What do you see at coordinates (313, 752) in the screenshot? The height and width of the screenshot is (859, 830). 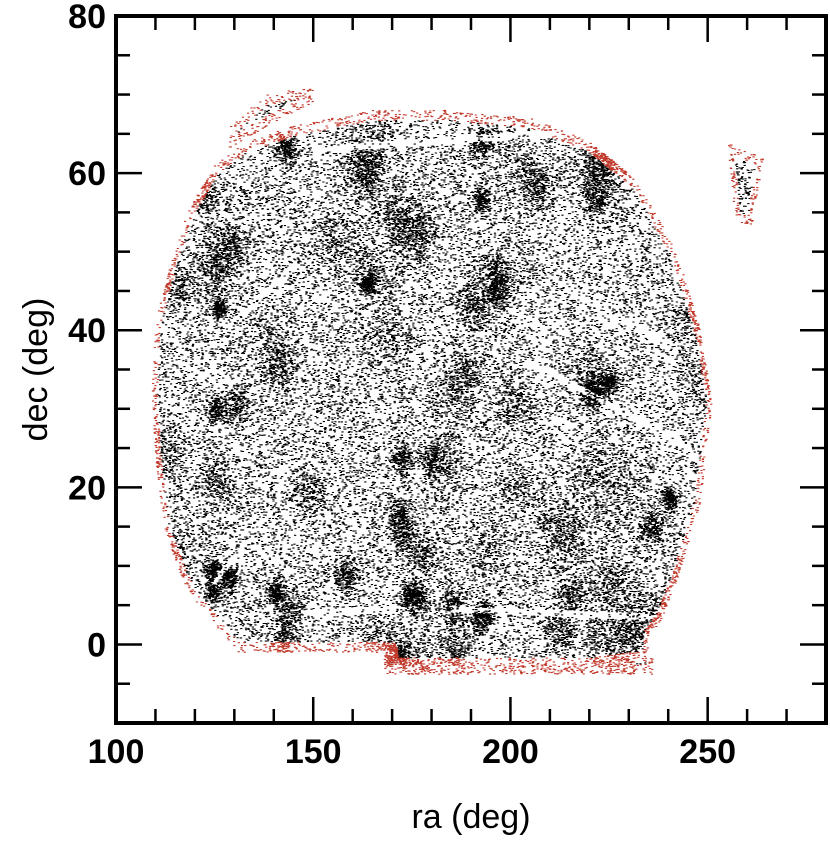 I see `x-tick-label: 150` at bounding box center [313, 752].